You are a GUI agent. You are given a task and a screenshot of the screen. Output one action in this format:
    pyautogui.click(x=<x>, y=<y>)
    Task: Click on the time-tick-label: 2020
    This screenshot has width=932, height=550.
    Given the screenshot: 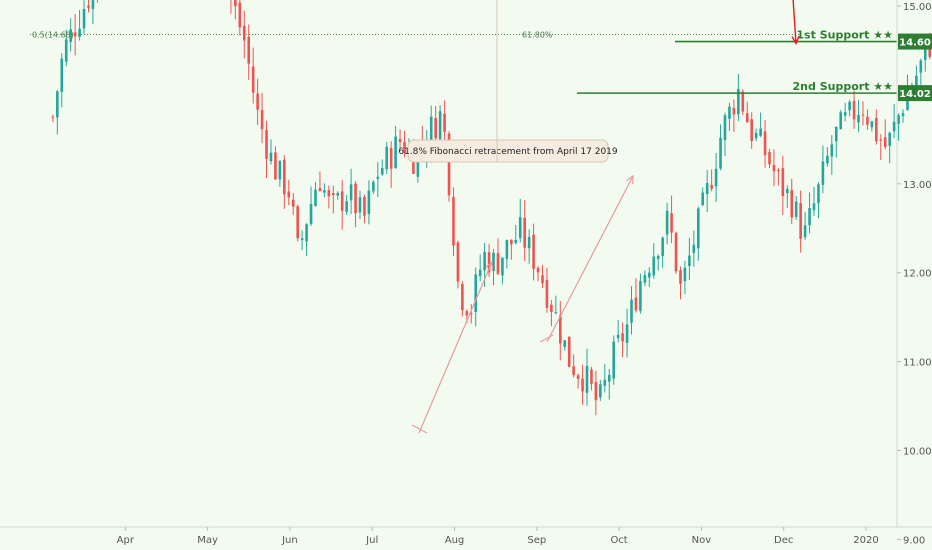 What is the action you would take?
    pyautogui.click(x=865, y=540)
    